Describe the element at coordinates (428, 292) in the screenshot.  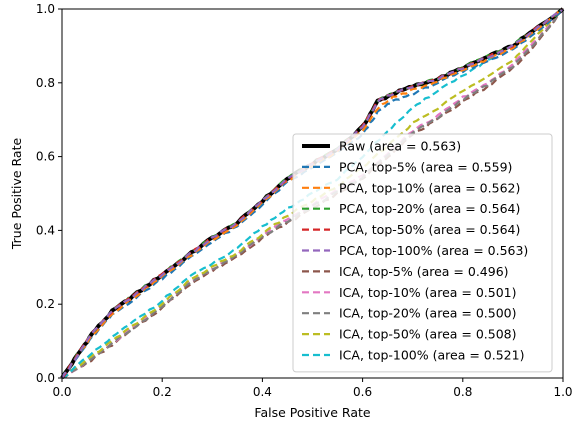
I see `legend-label: ICA, top-10% (area = 0.501)` at that location.